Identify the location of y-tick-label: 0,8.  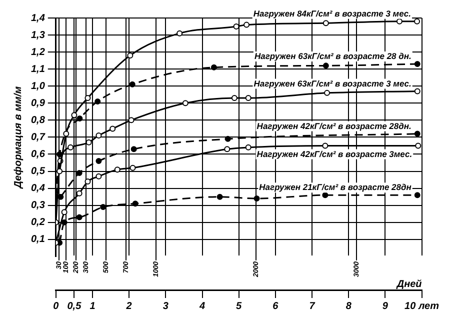
(38, 120).